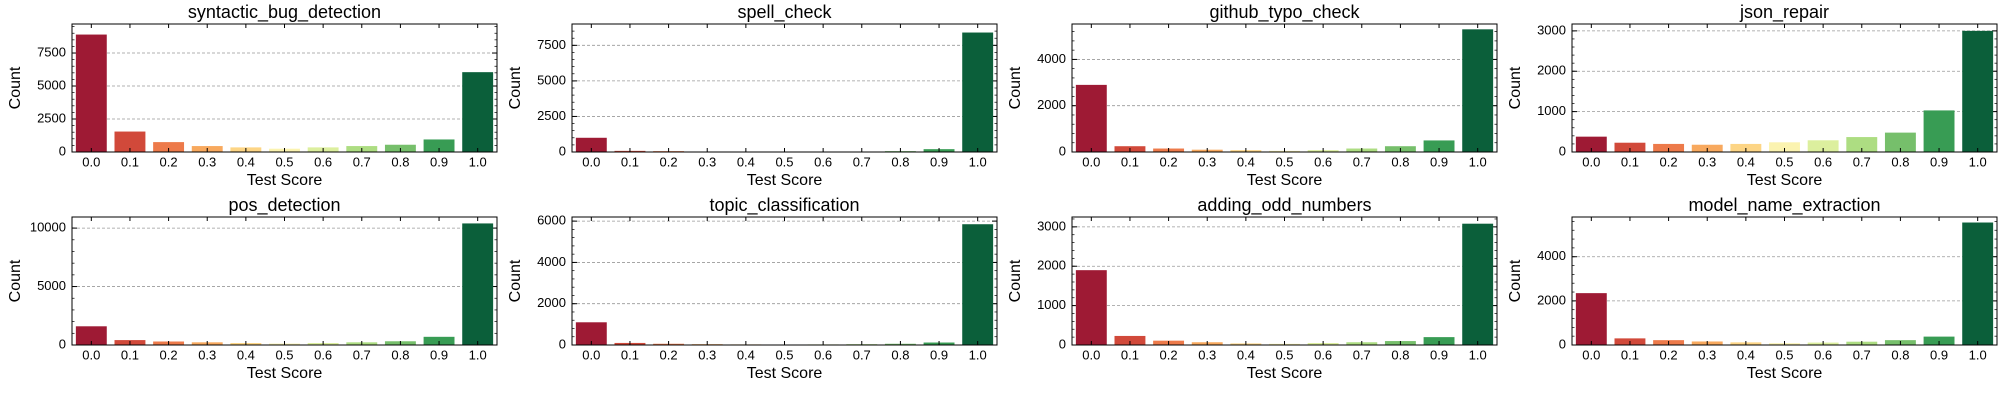  Describe the element at coordinates (284, 12) in the screenshot. I see `chart-title: syntactic_bug_detection` at that location.